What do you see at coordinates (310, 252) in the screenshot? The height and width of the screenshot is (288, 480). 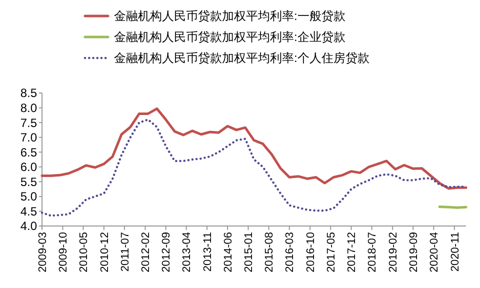 I see `x-tick-label: 2016-10` at bounding box center [310, 252].